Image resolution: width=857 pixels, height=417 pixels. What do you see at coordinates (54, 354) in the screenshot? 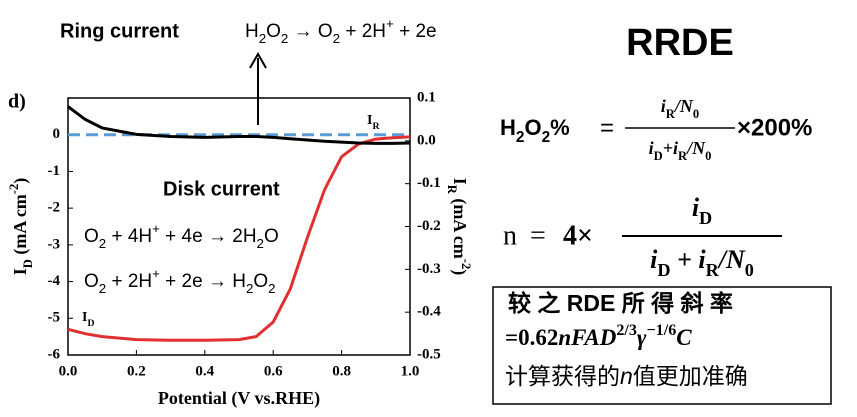
I see `y-tick-label: -6` at bounding box center [54, 354].